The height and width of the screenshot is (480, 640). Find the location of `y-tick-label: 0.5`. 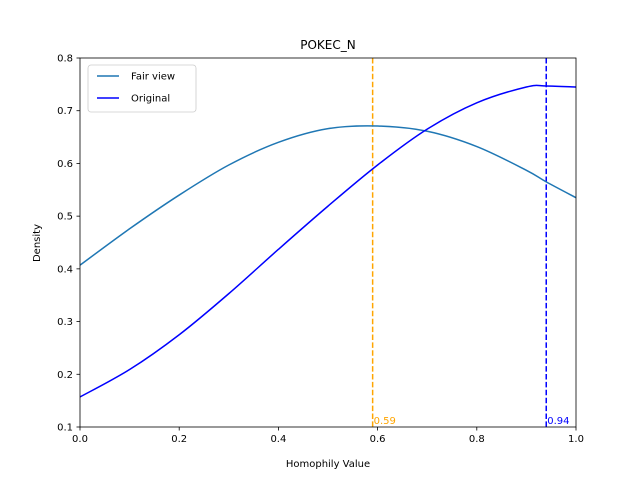

y-tick-label: 0.5 is located at coordinates (65, 217).